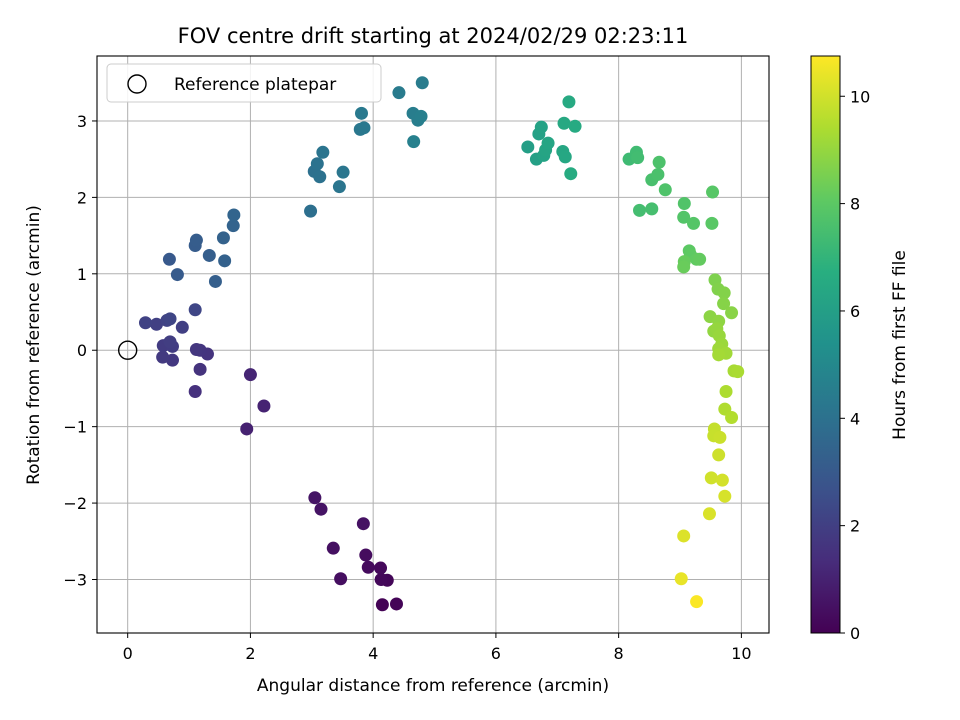 This screenshot has width=960, height=720. Describe the element at coordinates (75, 427) in the screenshot. I see `y-tick-label: −1` at that location.